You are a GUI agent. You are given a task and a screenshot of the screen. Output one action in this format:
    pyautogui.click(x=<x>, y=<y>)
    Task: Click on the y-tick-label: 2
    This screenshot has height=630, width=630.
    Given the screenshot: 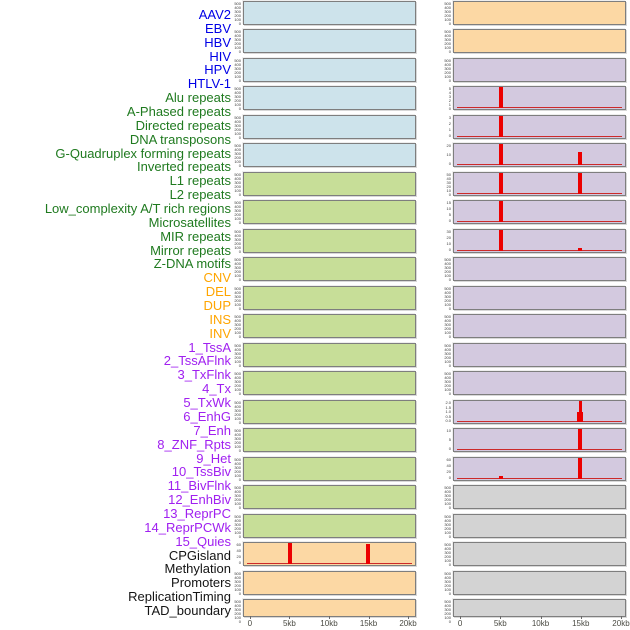 What is the action you would take?
    pyautogui.click(x=449, y=123)
    